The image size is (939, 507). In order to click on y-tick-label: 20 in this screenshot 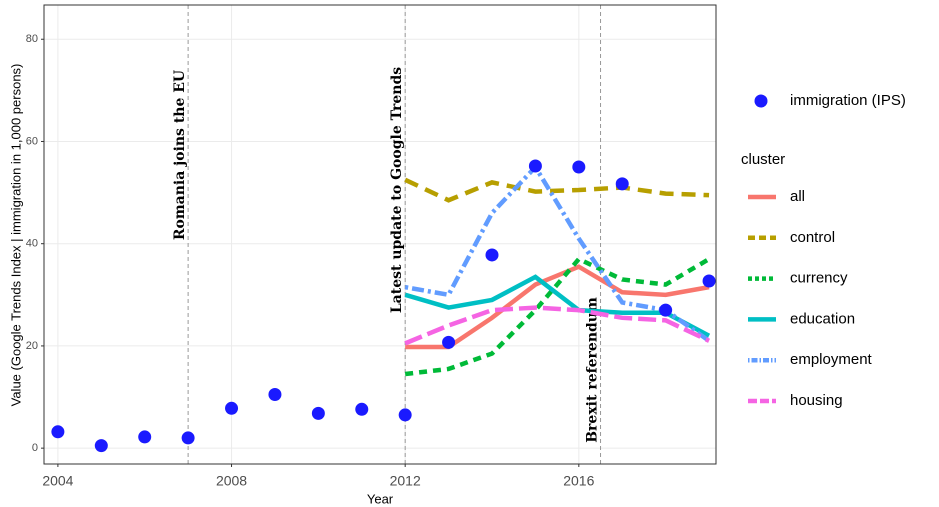, I will do `click(32, 346)`.